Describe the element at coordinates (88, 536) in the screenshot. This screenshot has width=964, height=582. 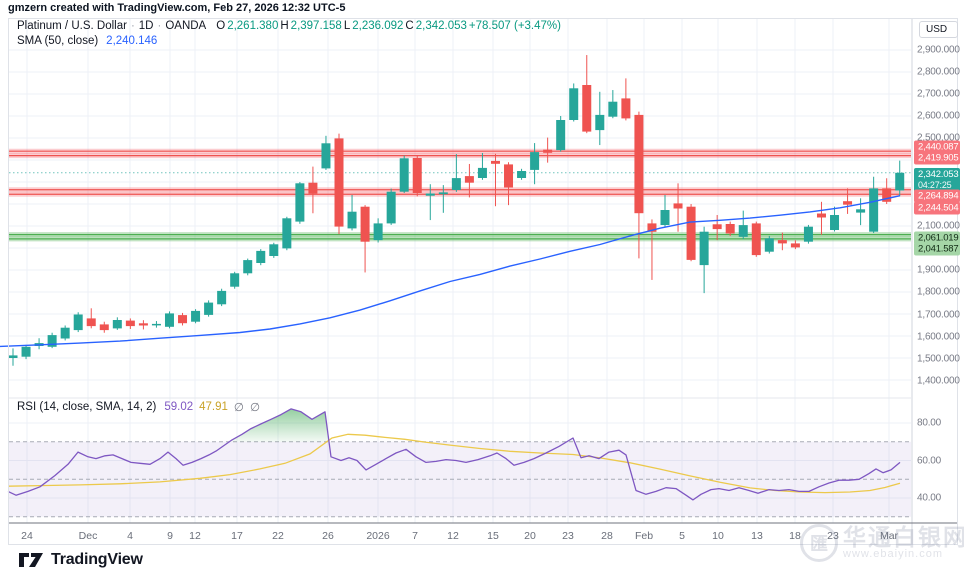
I see `time-tick-label: Dec` at that location.